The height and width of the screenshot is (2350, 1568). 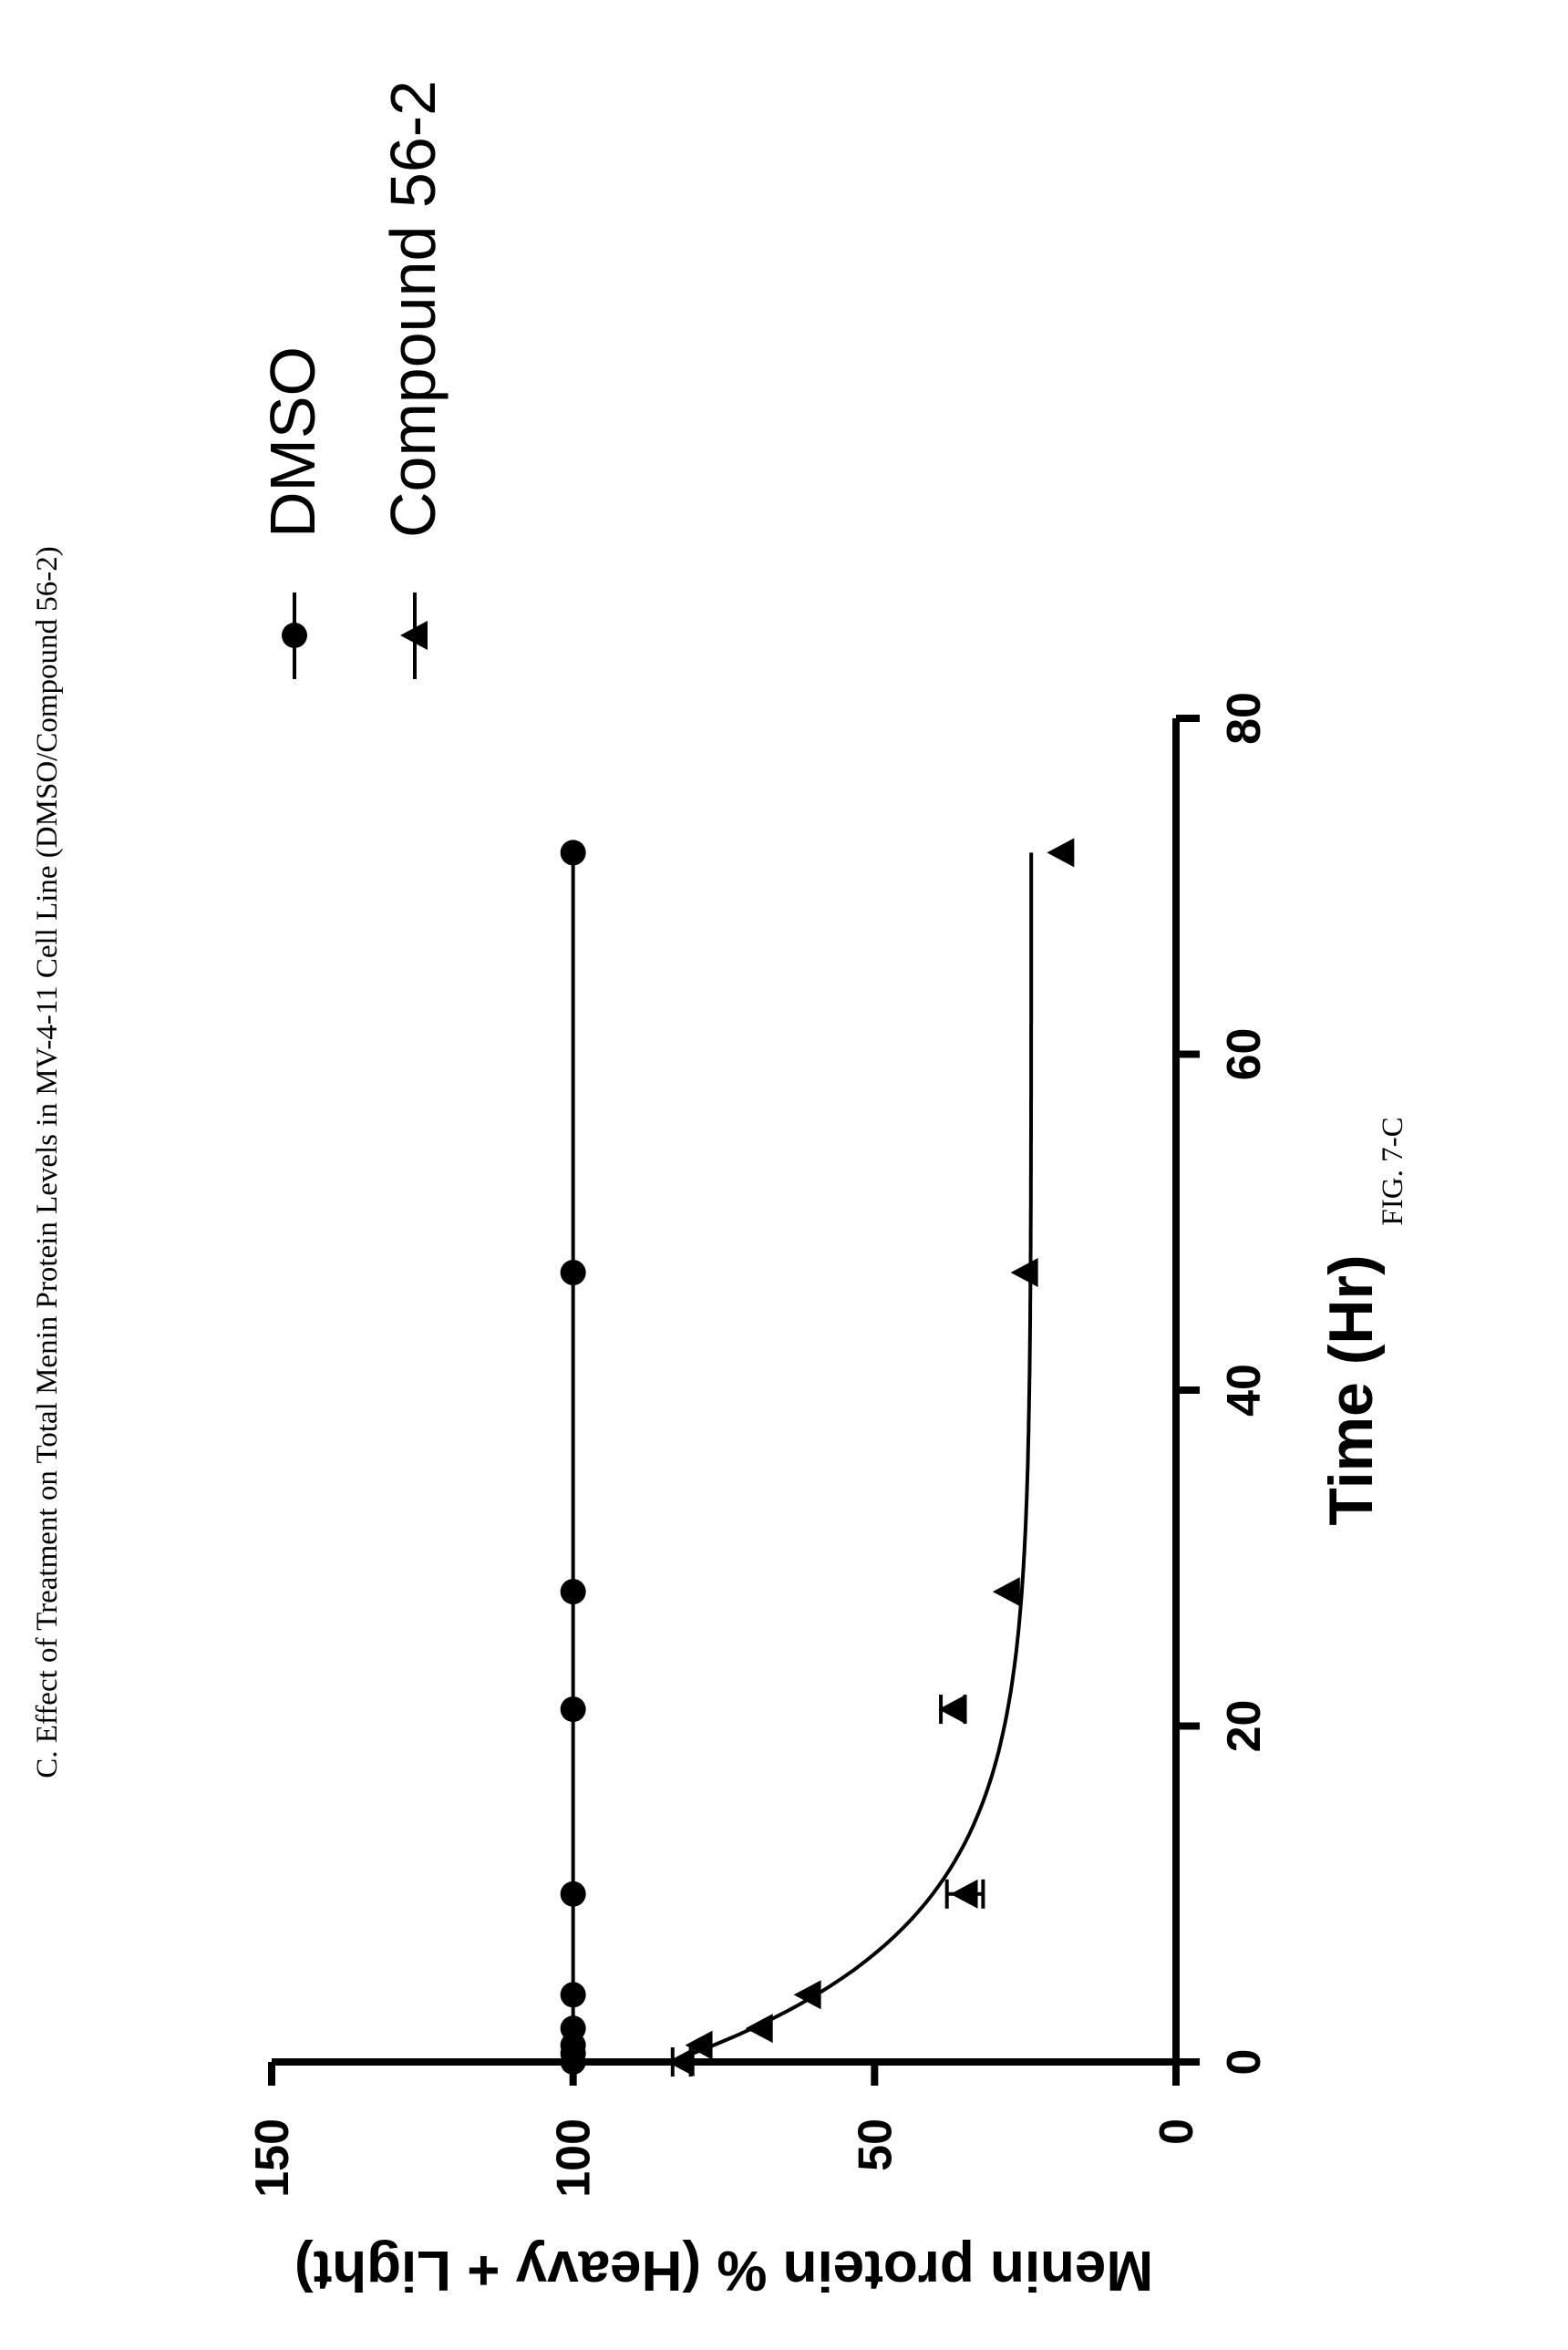 I want to click on x-axis-label: Time (Hr), so click(x=1351, y=1389).